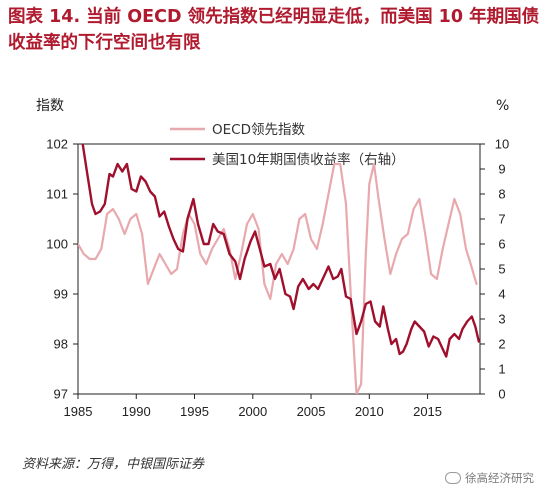  Describe the element at coordinates (501, 294) in the screenshot. I see `y-right-tick-label: 4` at that location.